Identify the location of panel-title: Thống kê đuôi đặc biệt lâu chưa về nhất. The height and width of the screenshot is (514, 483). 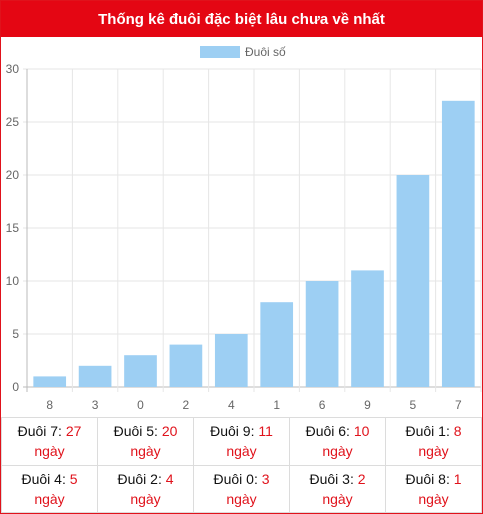
(241, 19).